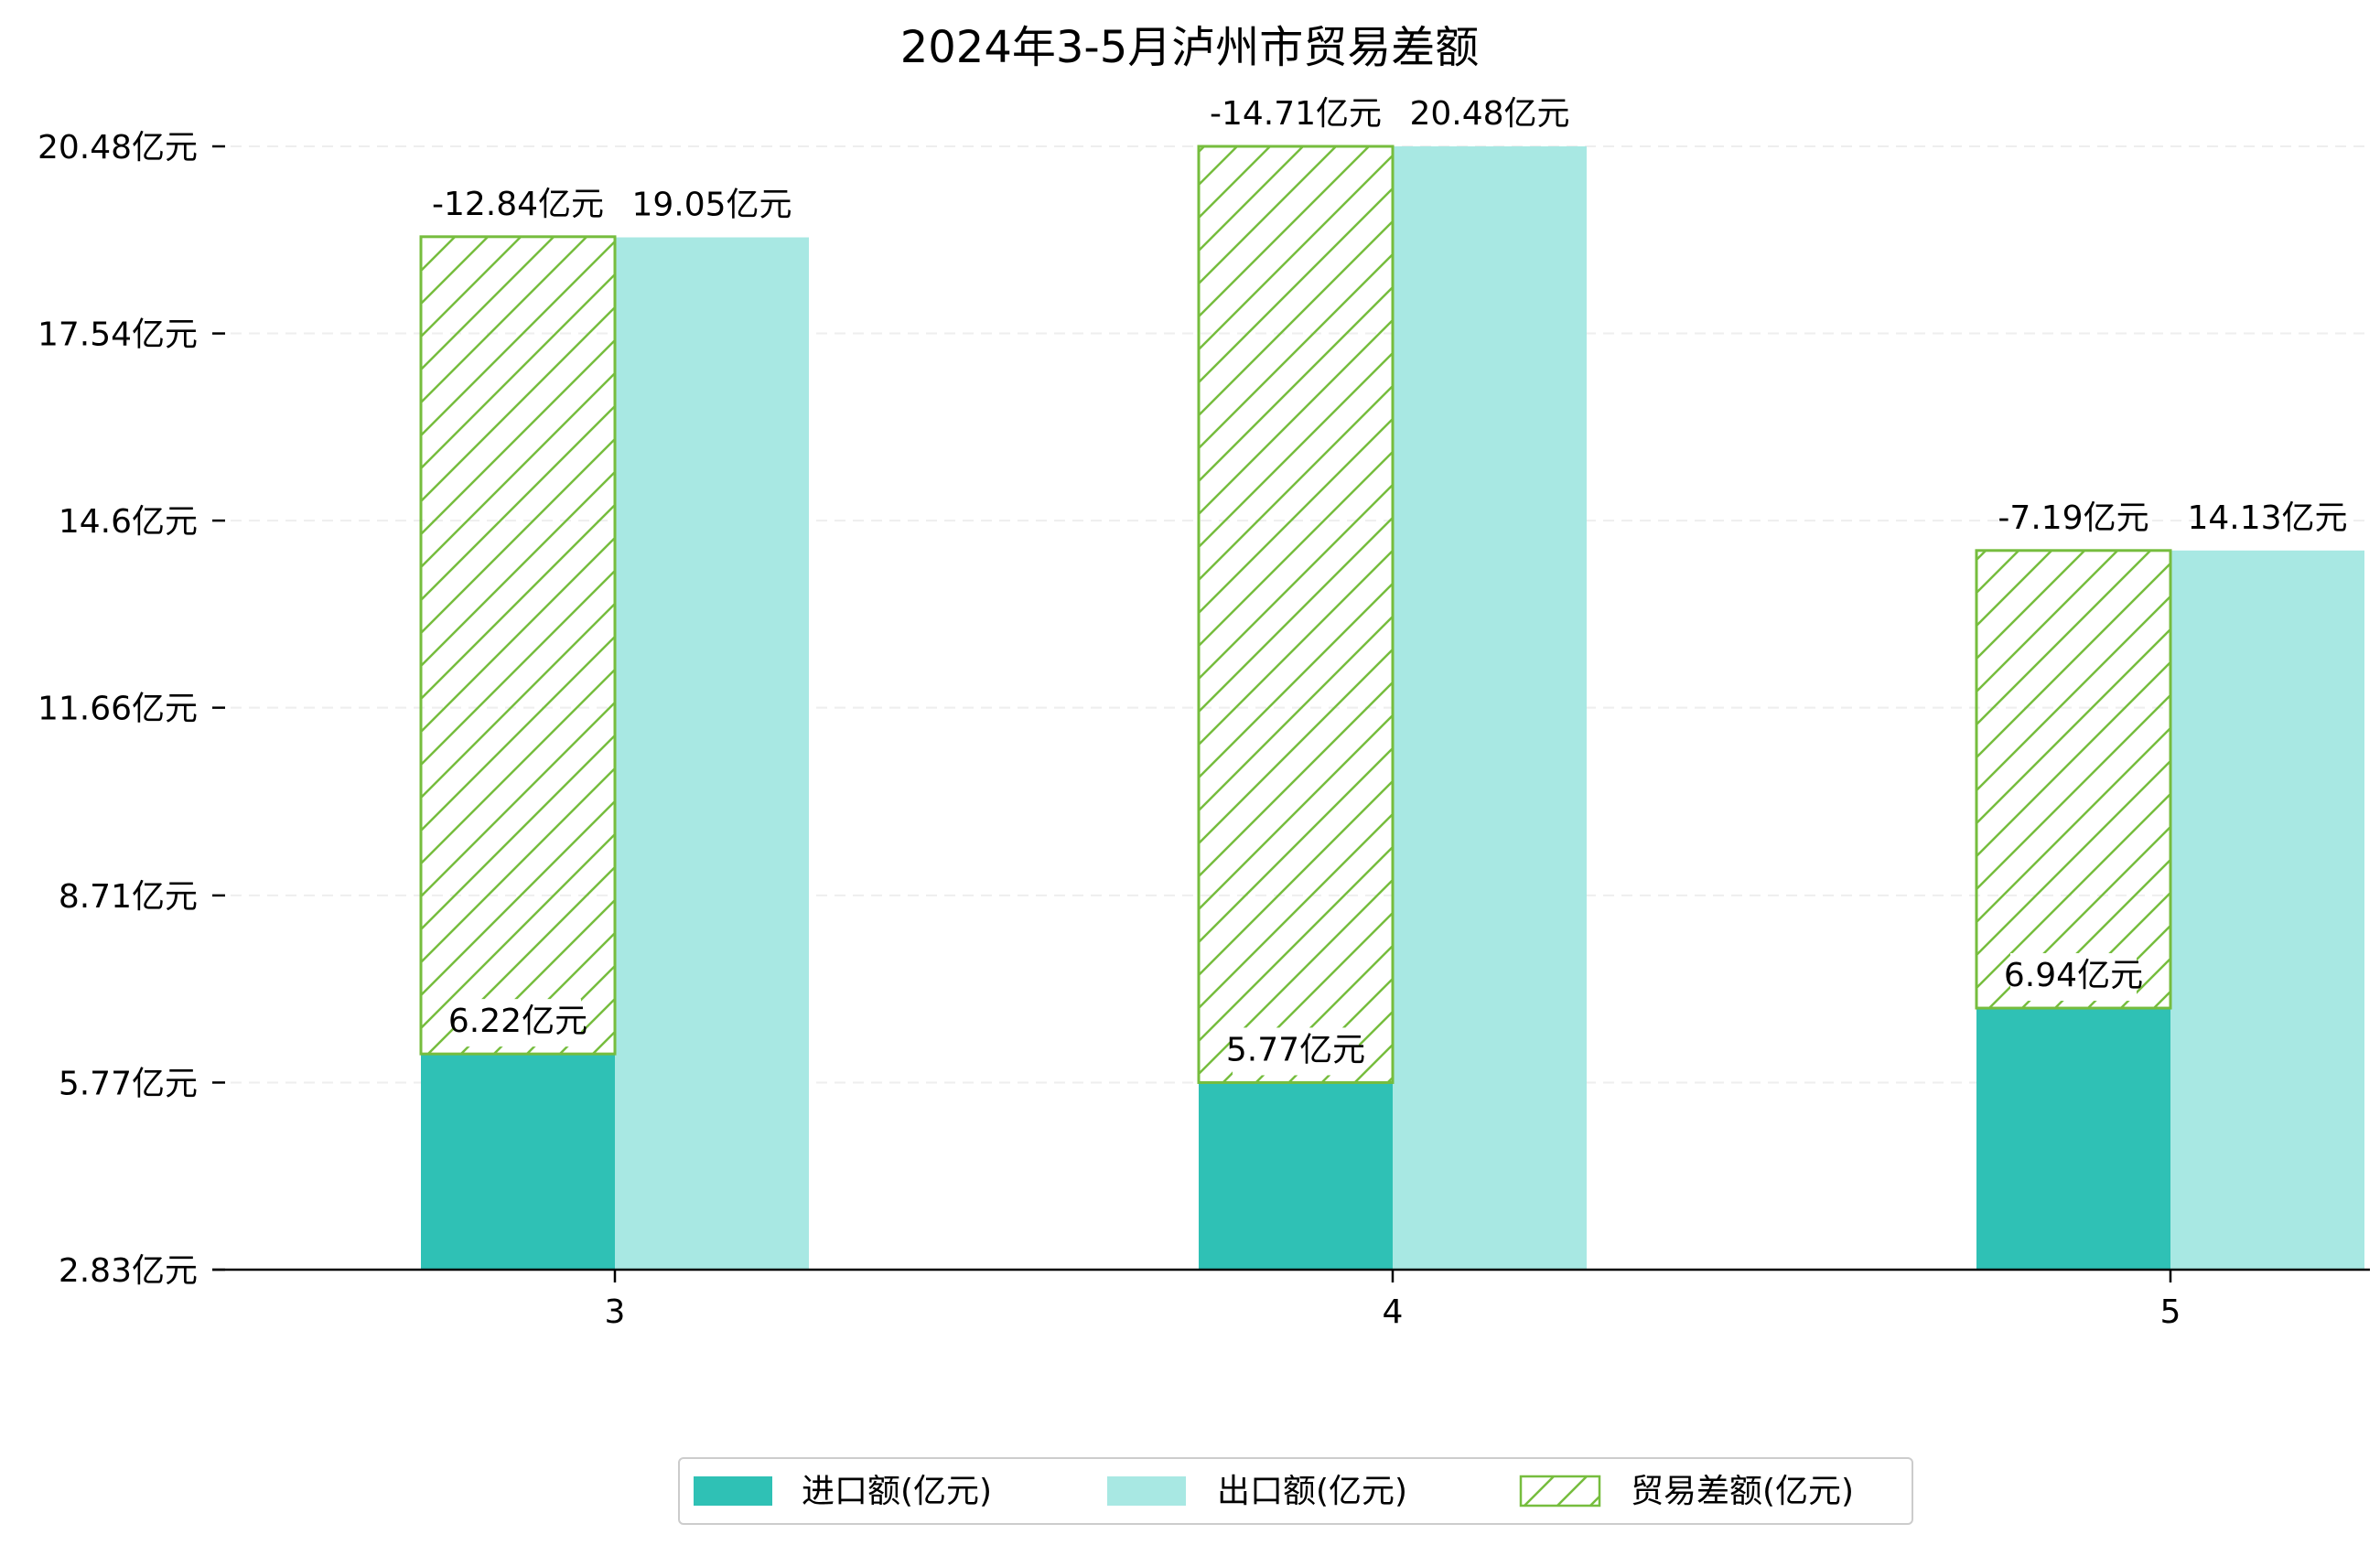  What do you see at coordinates (1560, 1491) in the screenshot?
I see `legend-swatch-balance` at bounding box center [1560, 1491].